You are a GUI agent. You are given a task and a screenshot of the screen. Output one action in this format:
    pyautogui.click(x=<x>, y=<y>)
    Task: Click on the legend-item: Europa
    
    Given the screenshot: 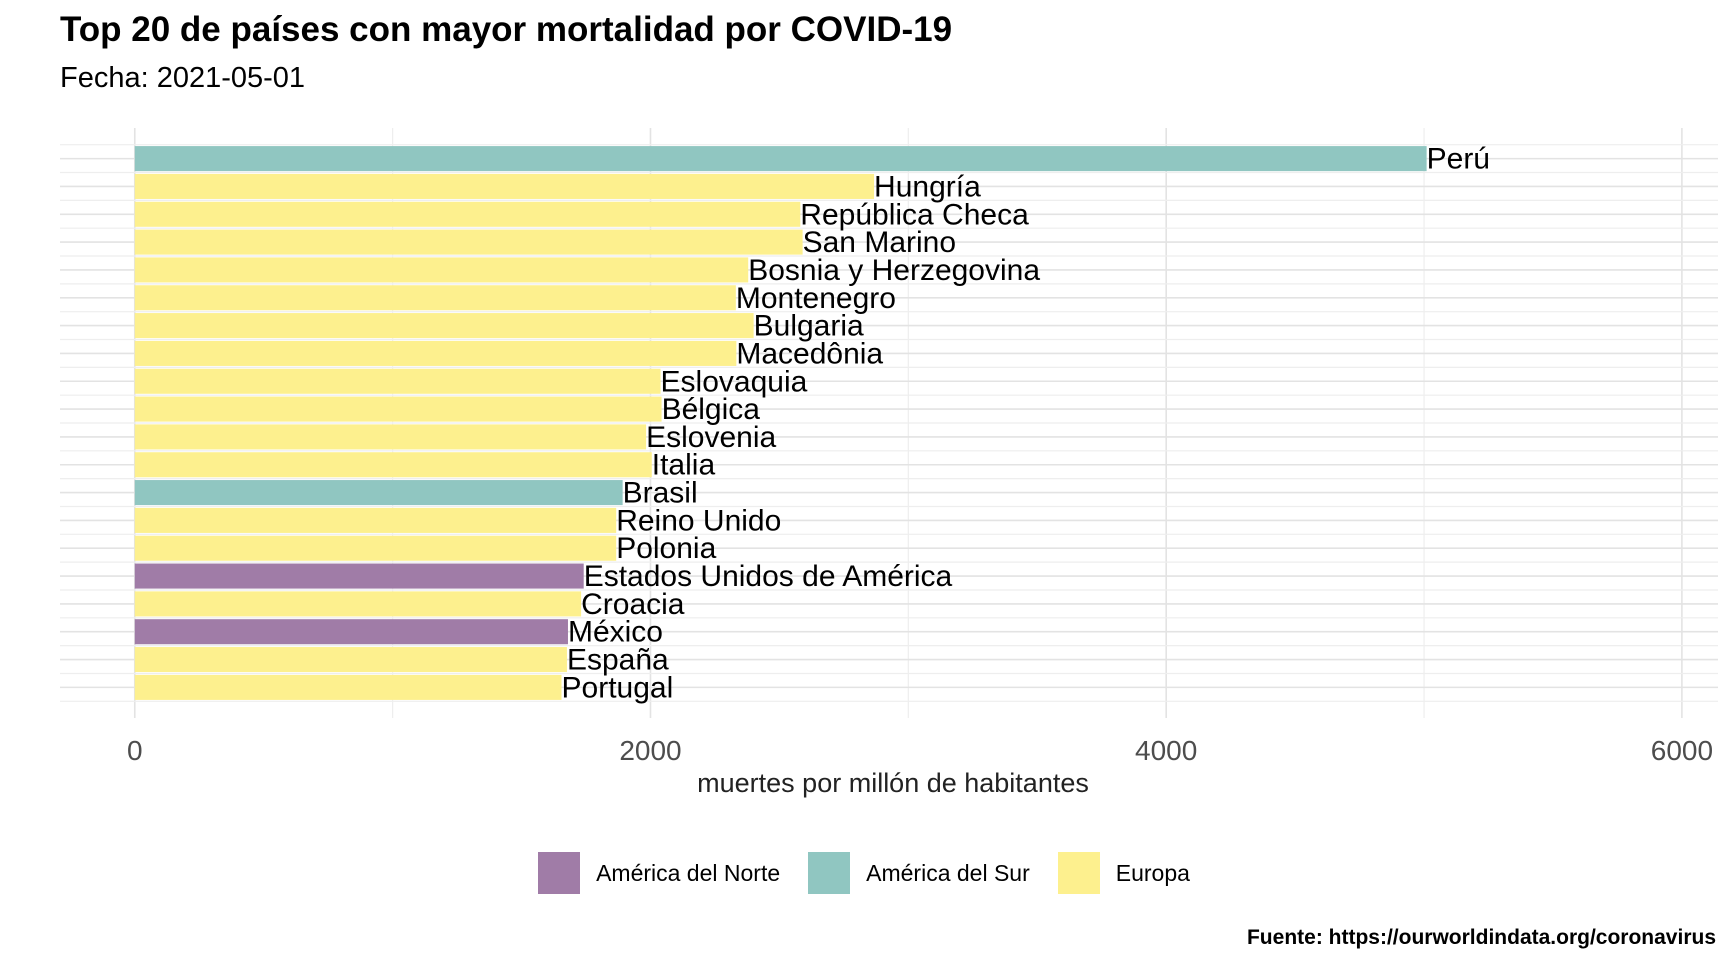 What is the action you would take?
    pyautogui.click(x=1123, y=873)
    